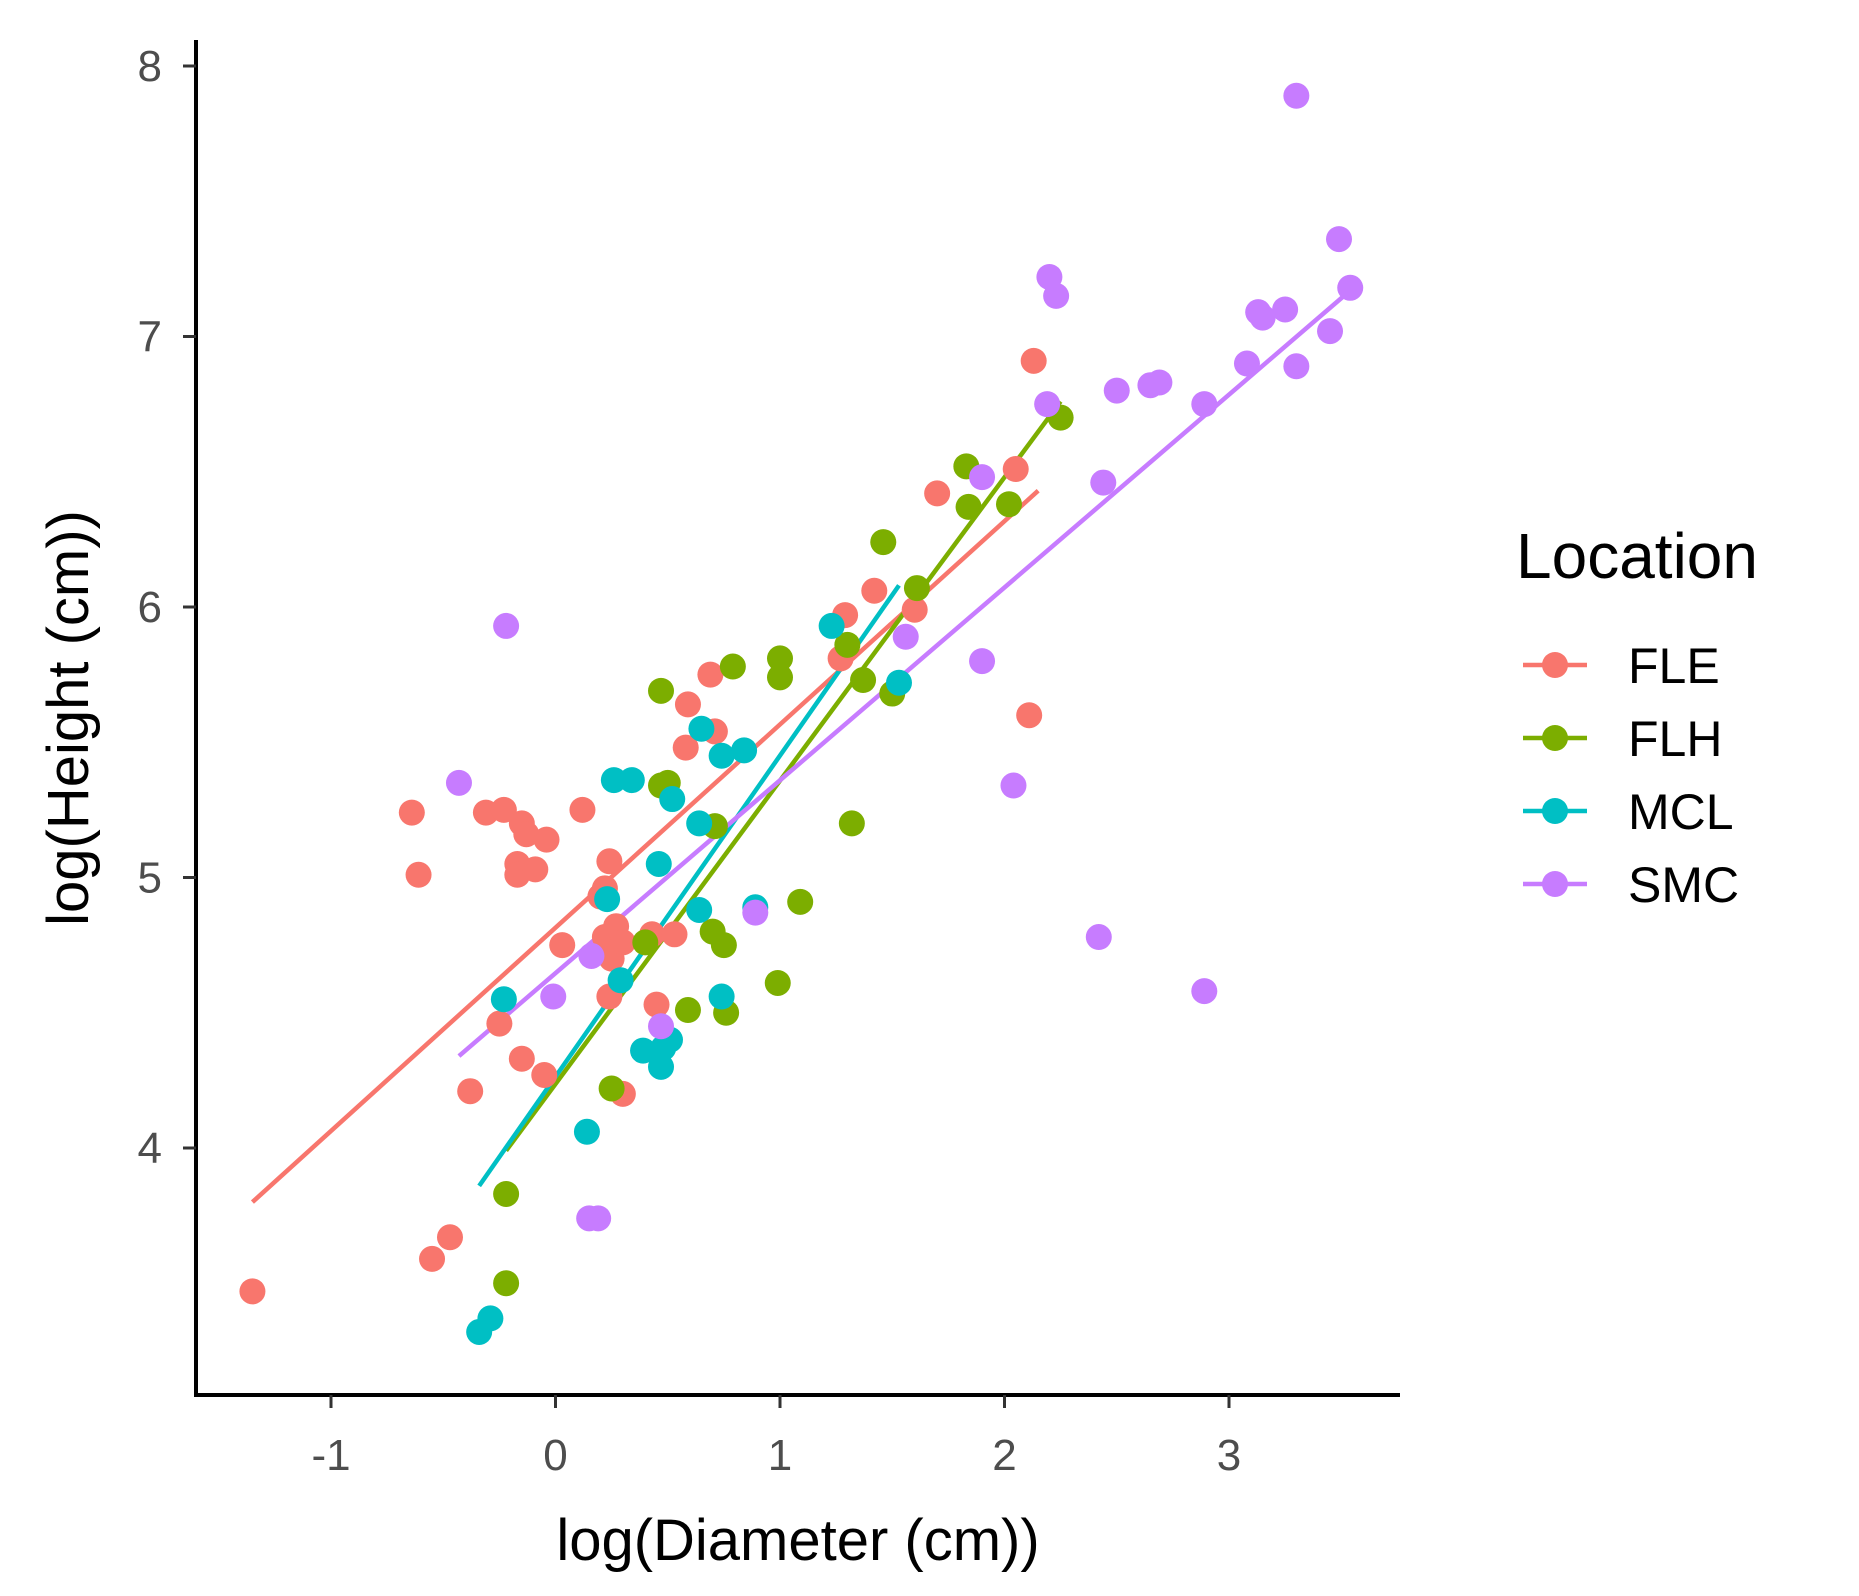 The image size is (1859, 1596). Describe the element at coordinates (1229, 1455) in the screenshot. I see `x-tick-label: 3` at that location.